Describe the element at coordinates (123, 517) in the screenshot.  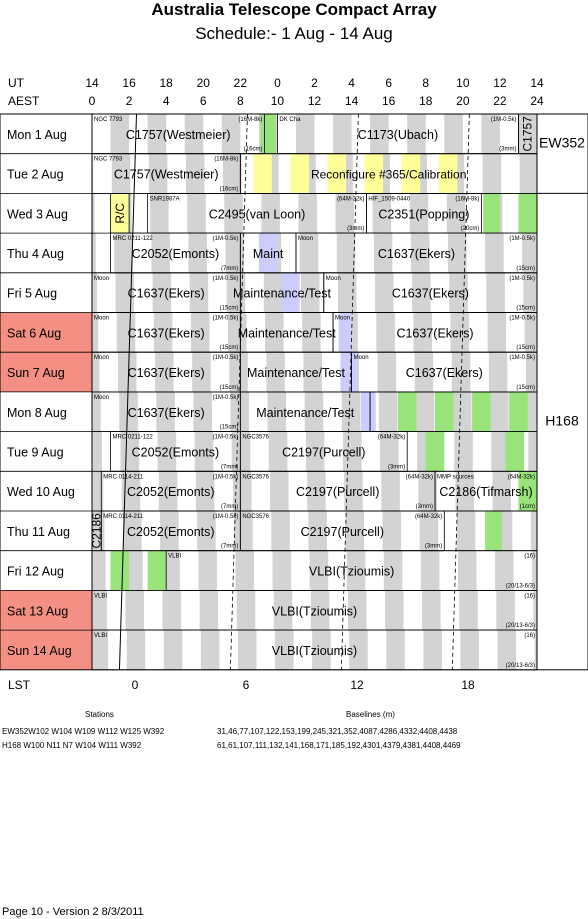
I see `observation-source: MRC 0114-211` at that location.